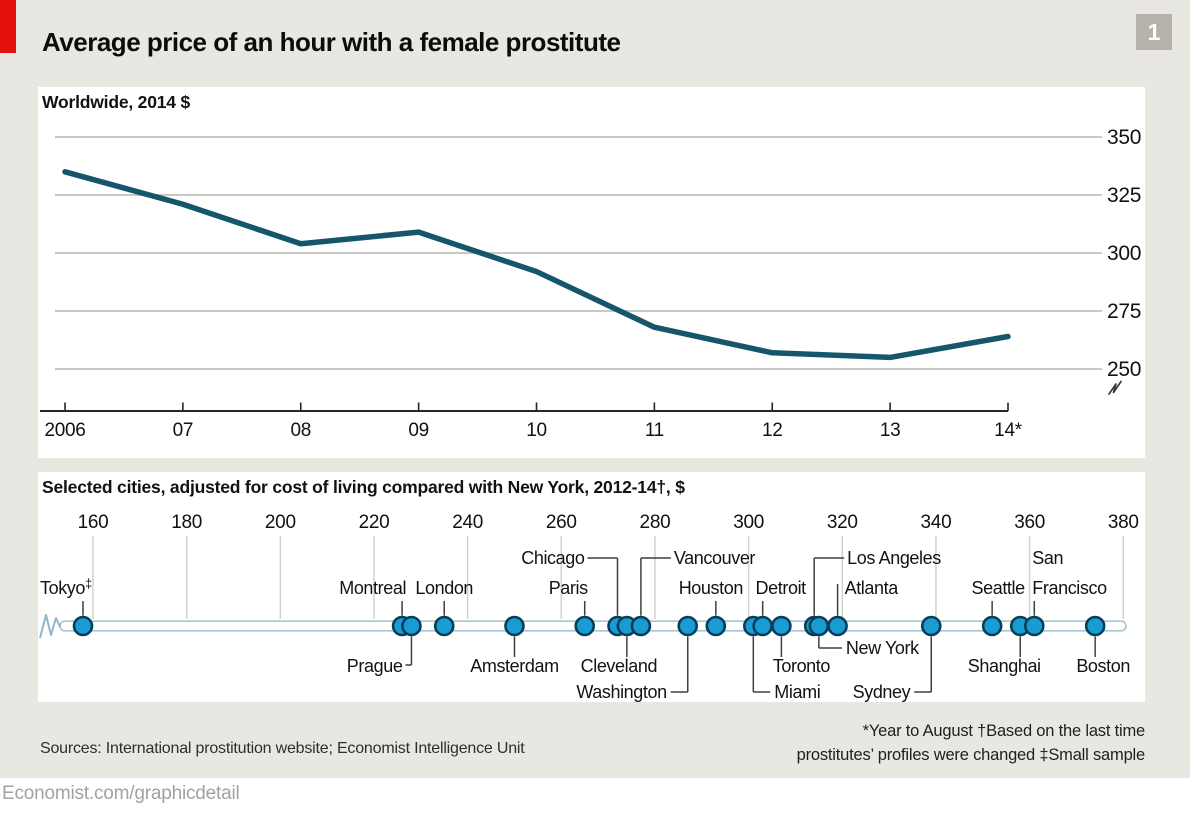 The width and height of the screenshot is (1190, 816). Describe the element at coordinates (872, 588) in the screenshot. I see `city-label: Atlanta` at that location.